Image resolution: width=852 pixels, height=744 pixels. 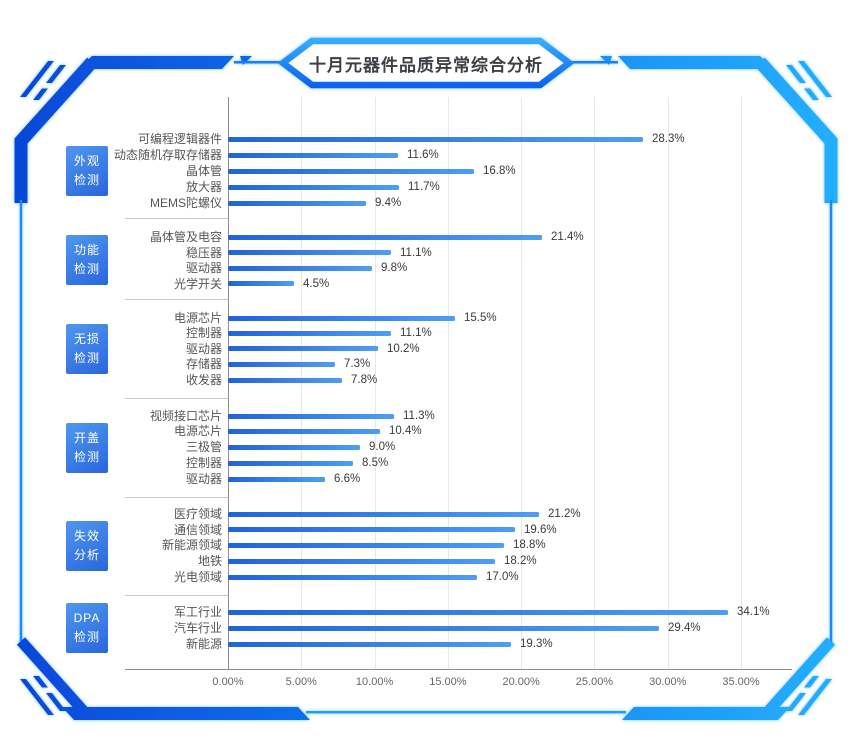 What do you see at coordinates (87, 545) in the screenshot?
I see `group-badge: 失效 分析` at bounding box center [87, 545].